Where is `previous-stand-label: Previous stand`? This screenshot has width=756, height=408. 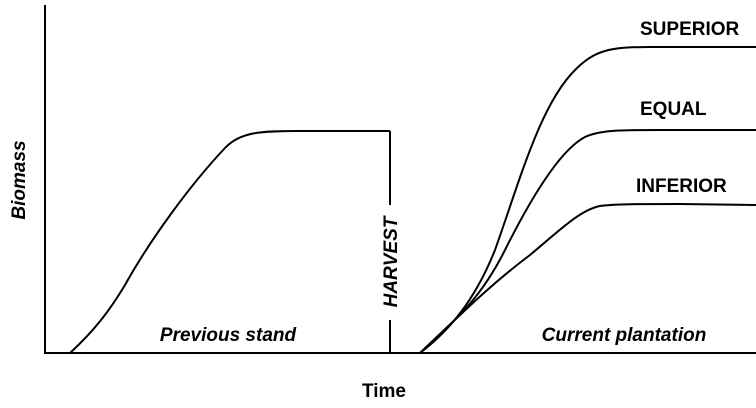
previous-stand-label: Previous stand is located at coordinates (228, 335).